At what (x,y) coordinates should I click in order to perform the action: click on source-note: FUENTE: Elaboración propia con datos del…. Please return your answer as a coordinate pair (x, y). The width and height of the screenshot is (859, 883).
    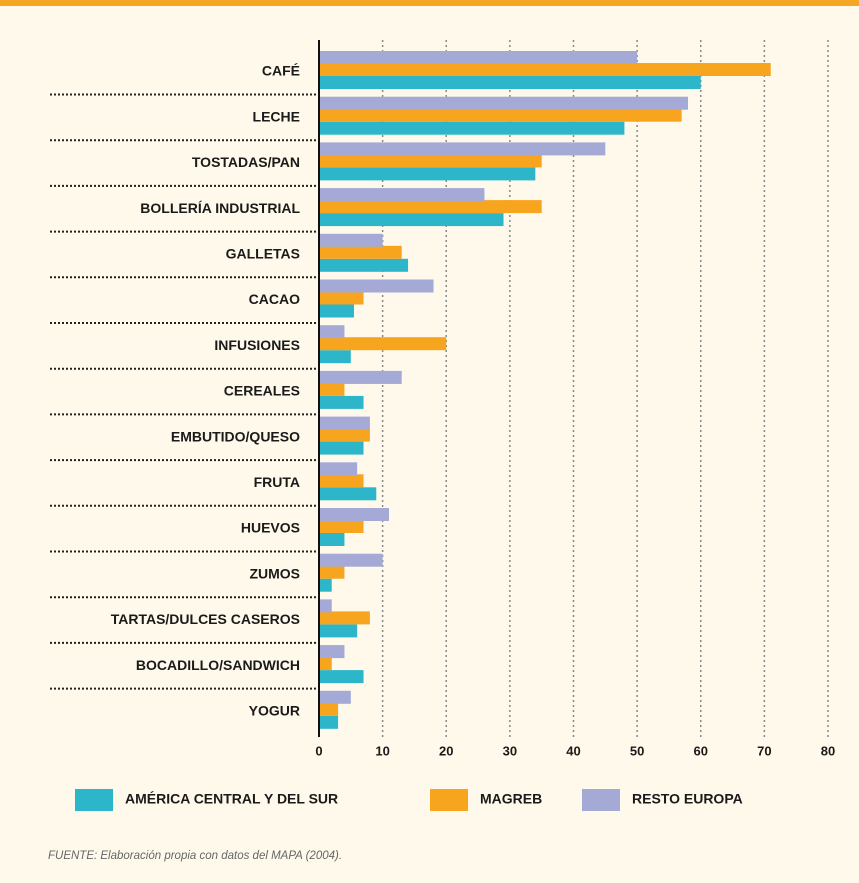
    Looking at the image, I should click on (195, 856).